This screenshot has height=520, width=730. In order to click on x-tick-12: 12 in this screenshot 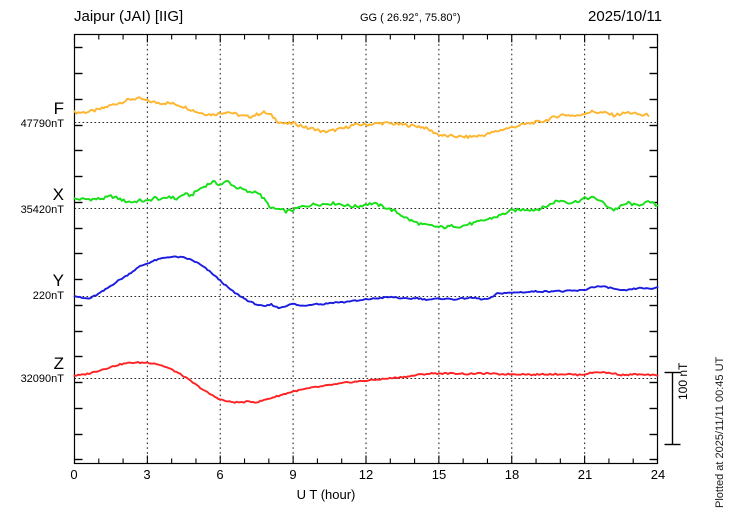, I will do `click(366, 474)`.